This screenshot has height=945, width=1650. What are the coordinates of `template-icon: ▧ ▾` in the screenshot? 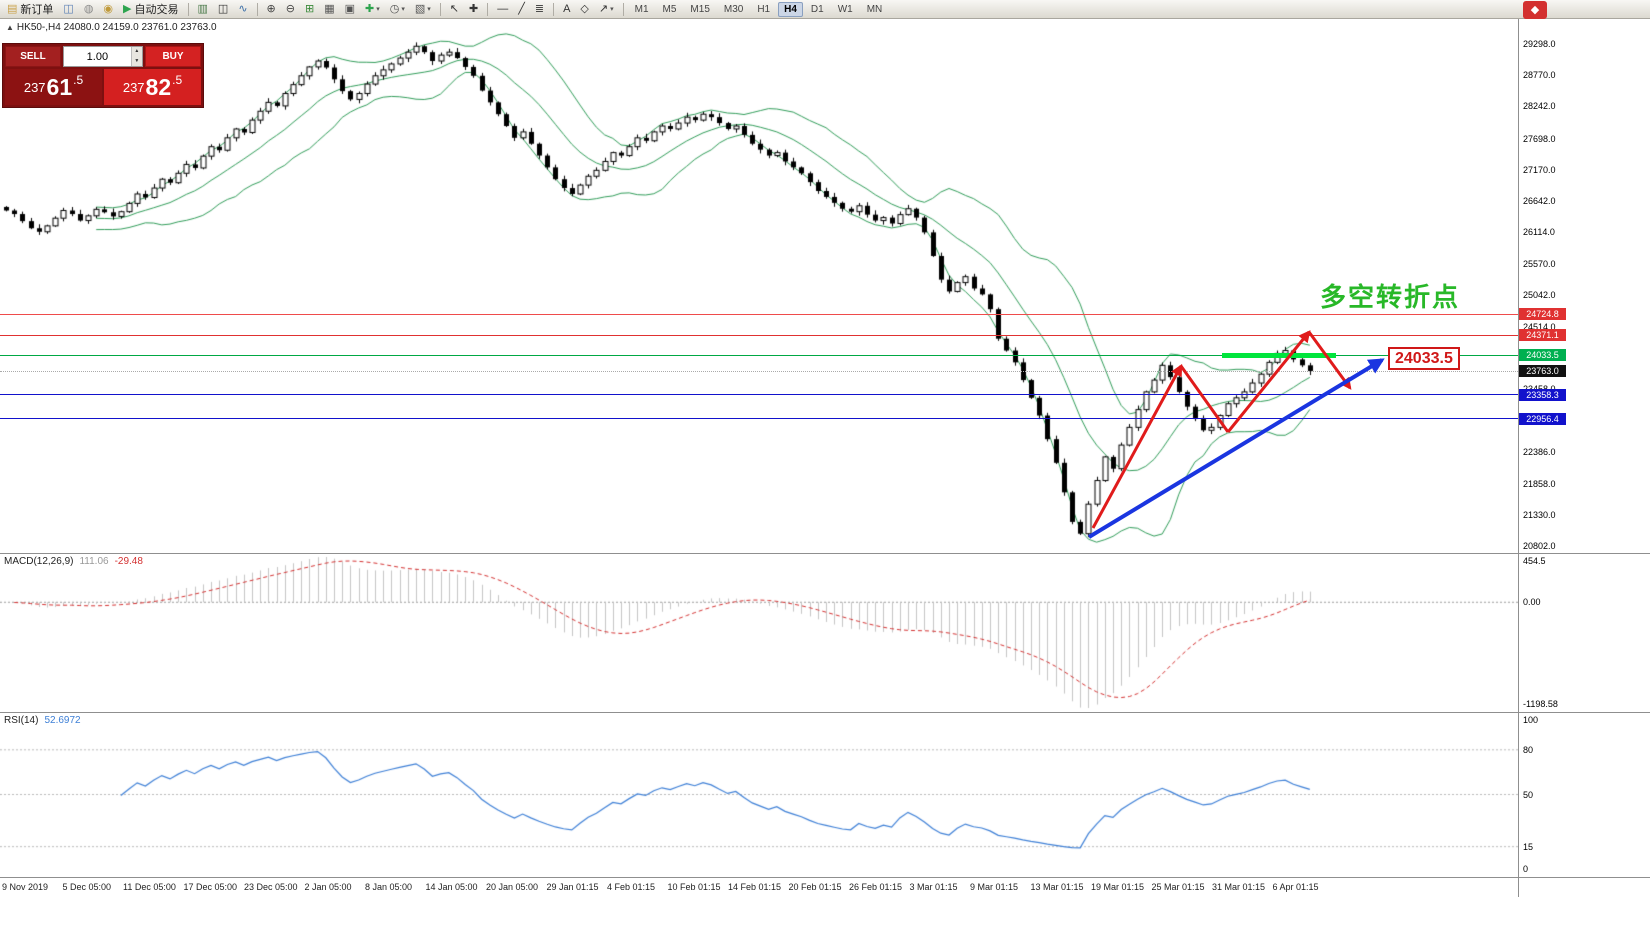 It's located at (423, 9).